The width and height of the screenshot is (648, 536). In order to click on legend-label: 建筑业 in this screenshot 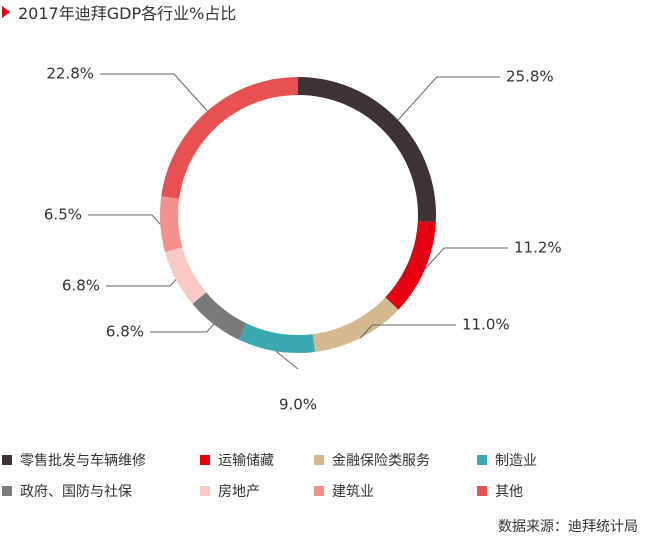, I will do `click(353, 492)`.